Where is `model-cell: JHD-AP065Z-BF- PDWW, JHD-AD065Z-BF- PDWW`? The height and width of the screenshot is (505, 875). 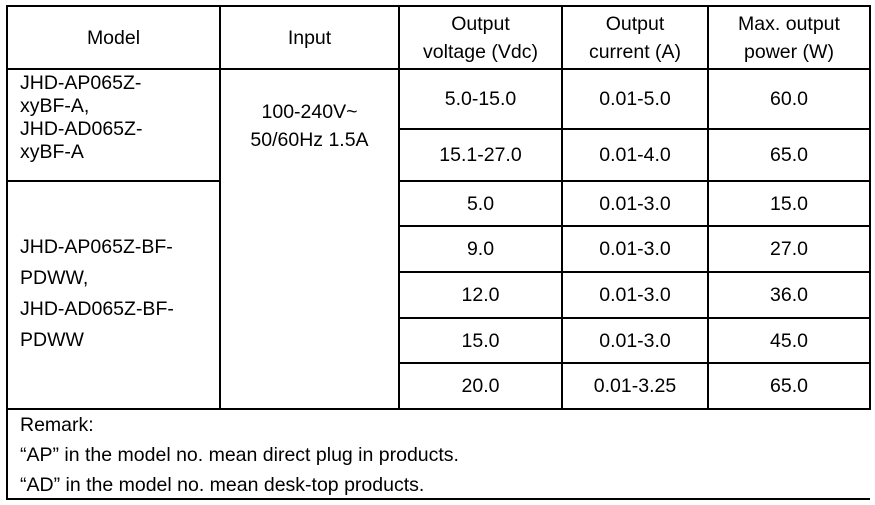
model-cell: JHD-AP065Z-BF- PDWW, JHD-AD065Z-BF- PDWW is located at coordinates (113, 295).